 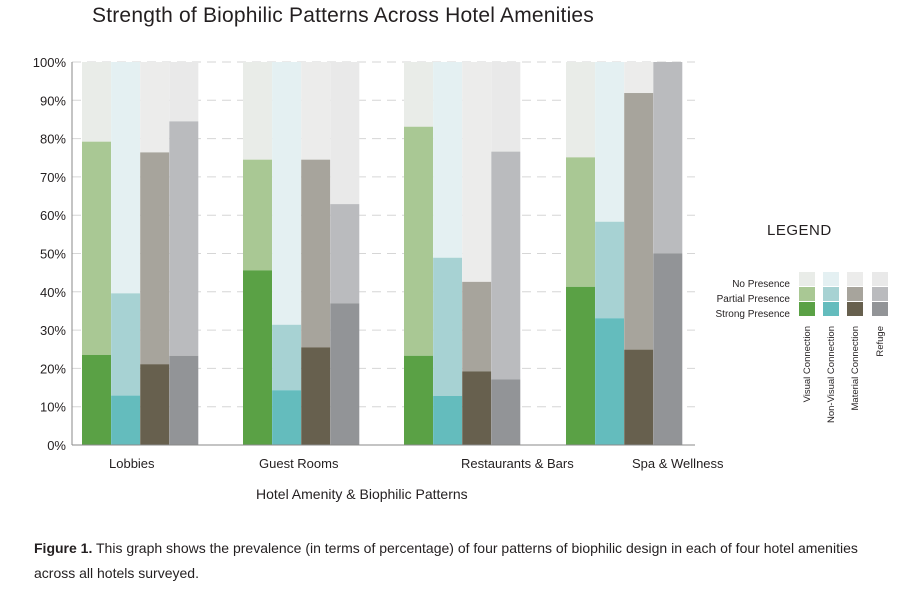 What do you see at coordinates (610, 270) in the screenshot?
I see `bar-partial-presence-non-visual-connection-spa-and-wellness` at bounding box center [610, 270].